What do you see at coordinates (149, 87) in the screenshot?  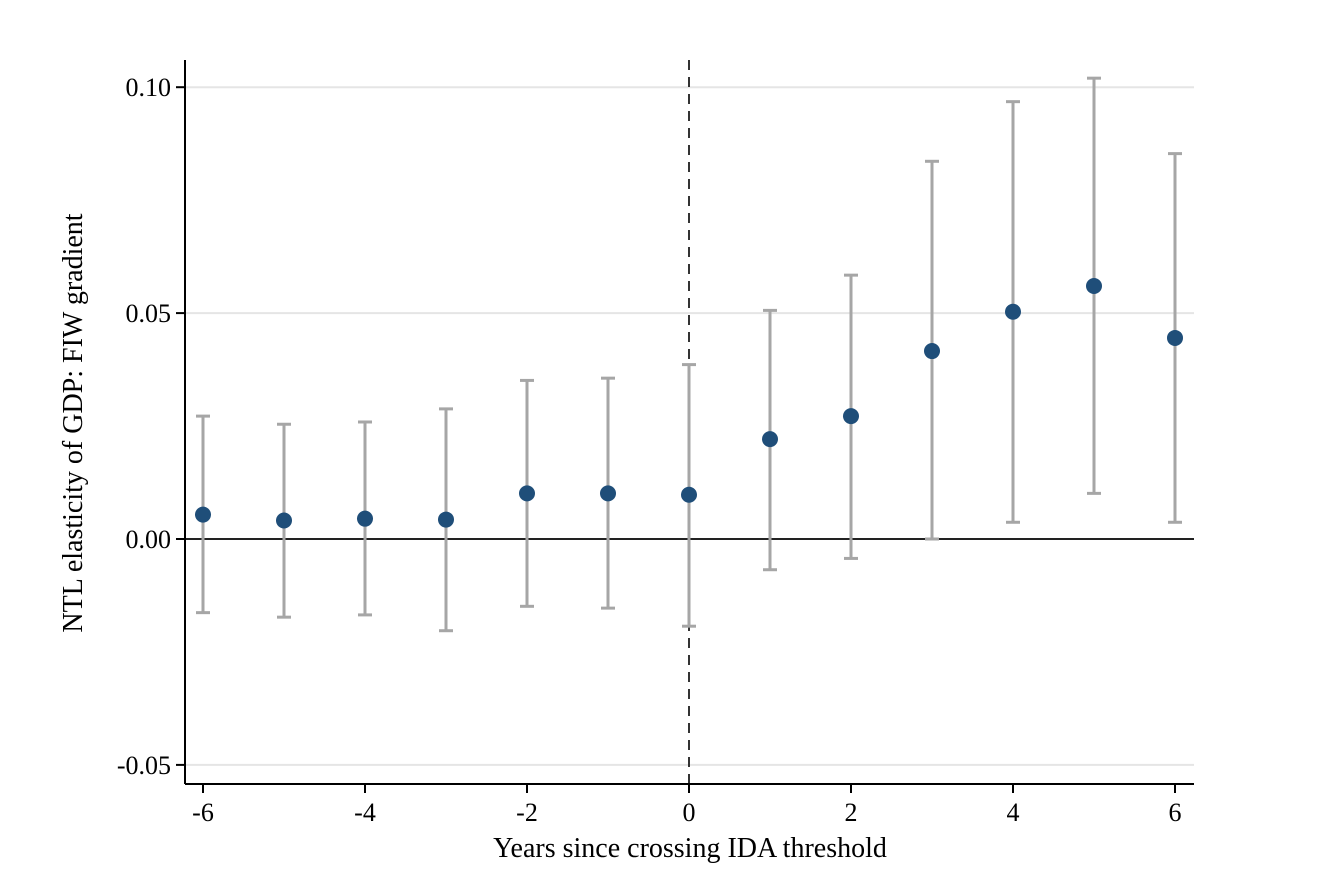 I see `y-tick-label: 0.10` at bounding box center [149, 87].